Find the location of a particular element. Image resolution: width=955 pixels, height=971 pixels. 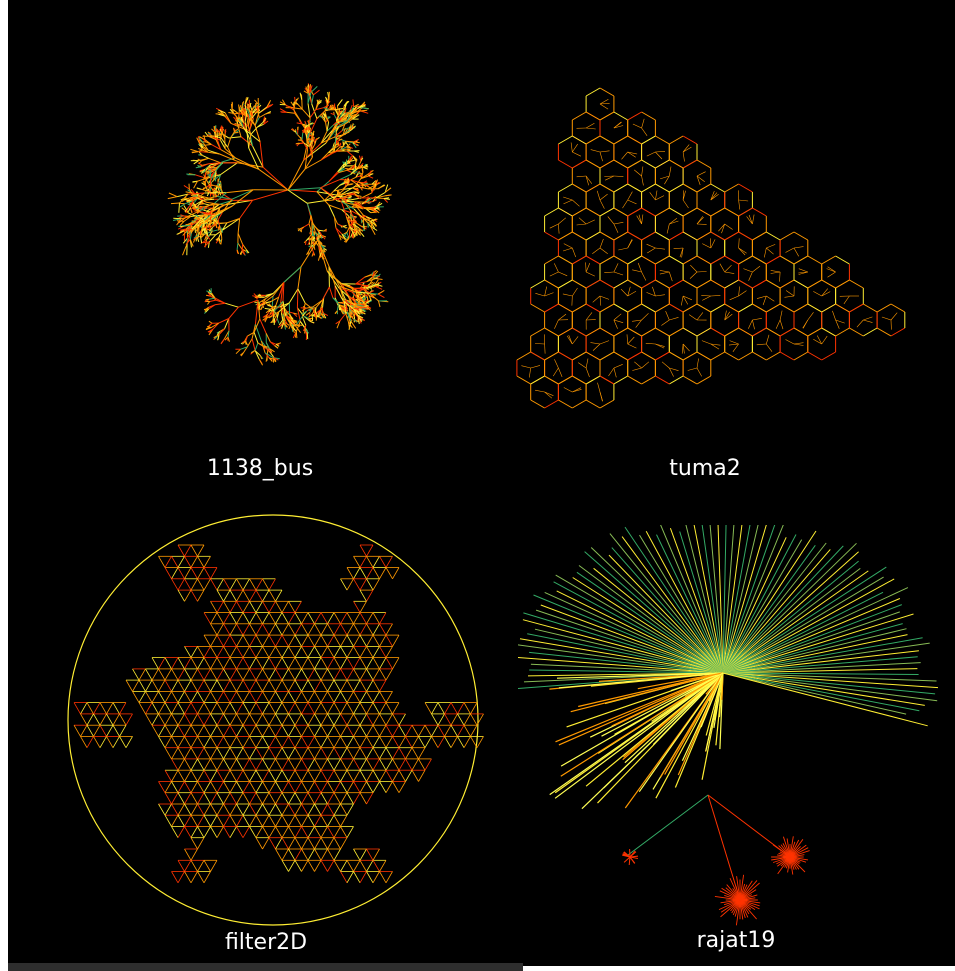

graph-1138-bus-drawing is located at coordinates (279, 224).